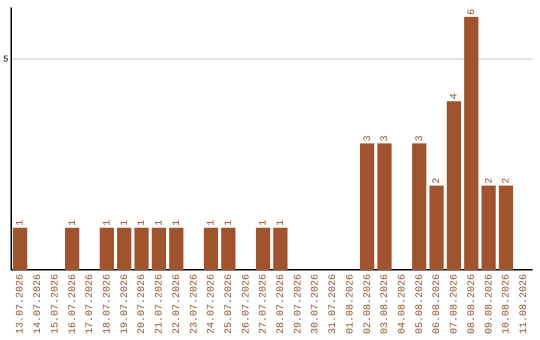  What do you see at coordinates (56, 304) in the screenshot?
I see `x-tick-label: 15.07.2026` at bounding box center [56, 304].